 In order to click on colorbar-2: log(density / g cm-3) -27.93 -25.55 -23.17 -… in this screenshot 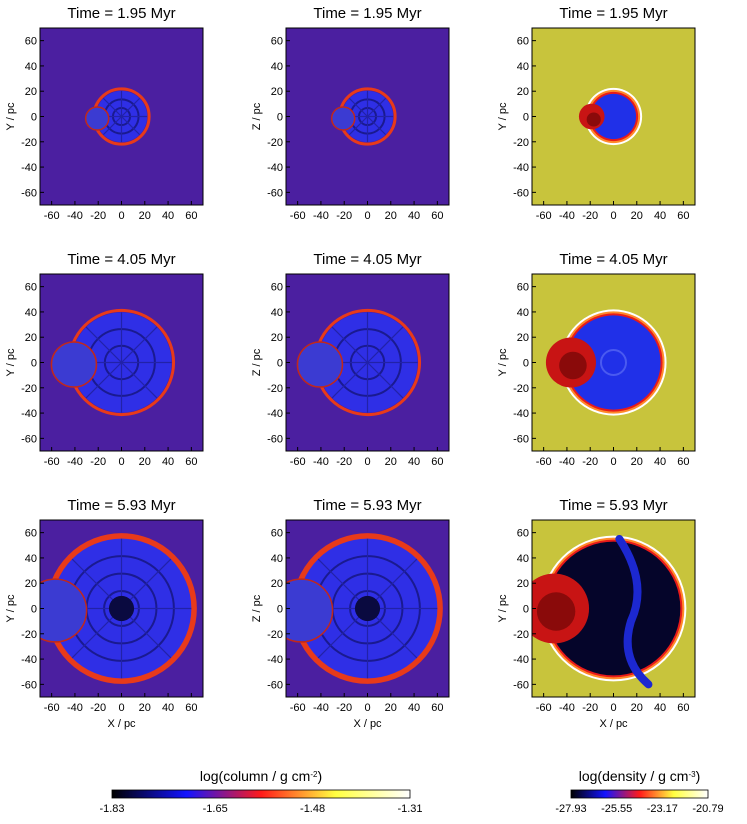, I will do `click(639, 791)`.